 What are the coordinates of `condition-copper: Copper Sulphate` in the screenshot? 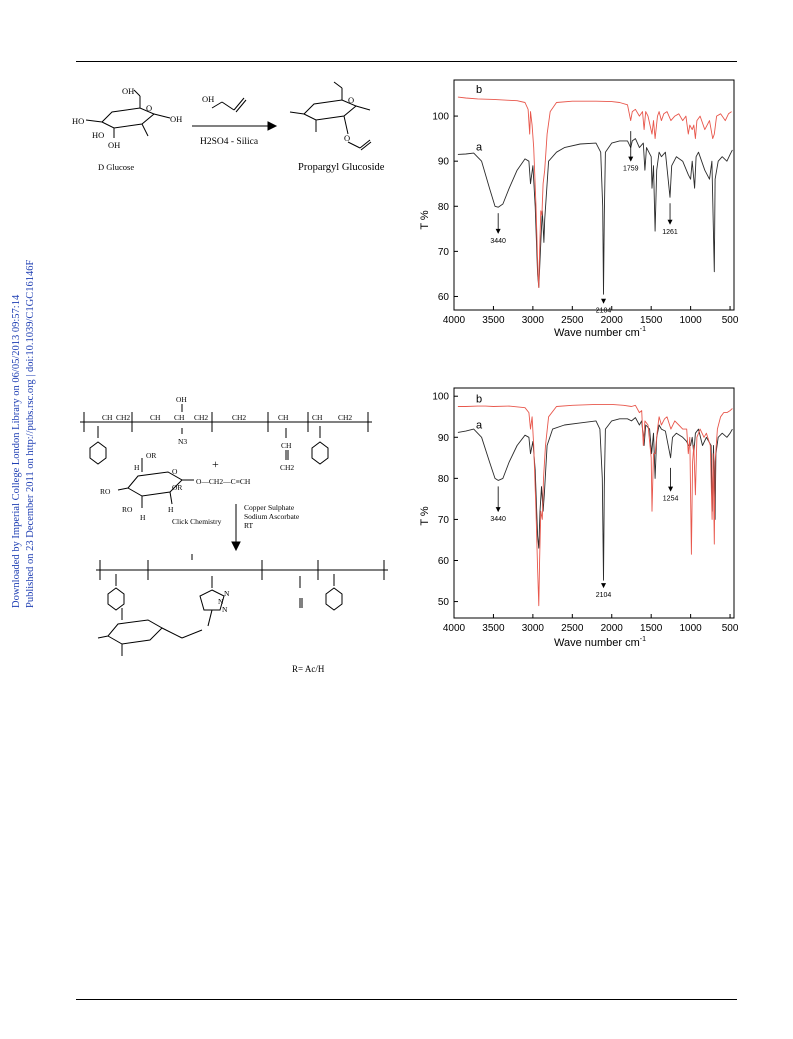 It's located at (269, 507).